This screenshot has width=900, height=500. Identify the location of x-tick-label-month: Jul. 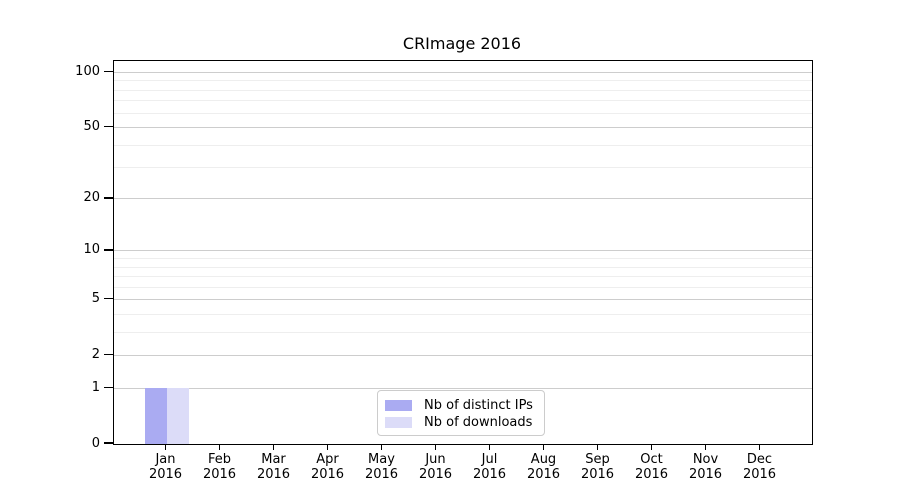
(489, 459).